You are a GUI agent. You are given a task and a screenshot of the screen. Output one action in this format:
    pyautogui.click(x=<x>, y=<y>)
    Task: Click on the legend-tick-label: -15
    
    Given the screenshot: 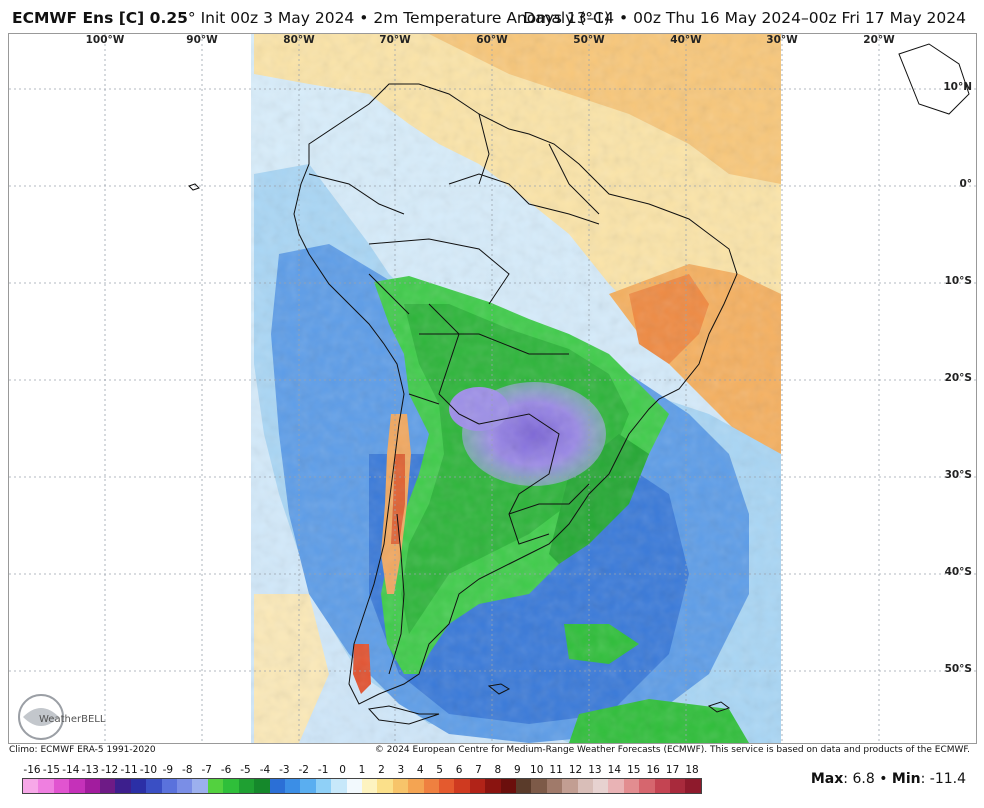 What is the action you would take?
    pyautogui.click(x=51, y=770)
    